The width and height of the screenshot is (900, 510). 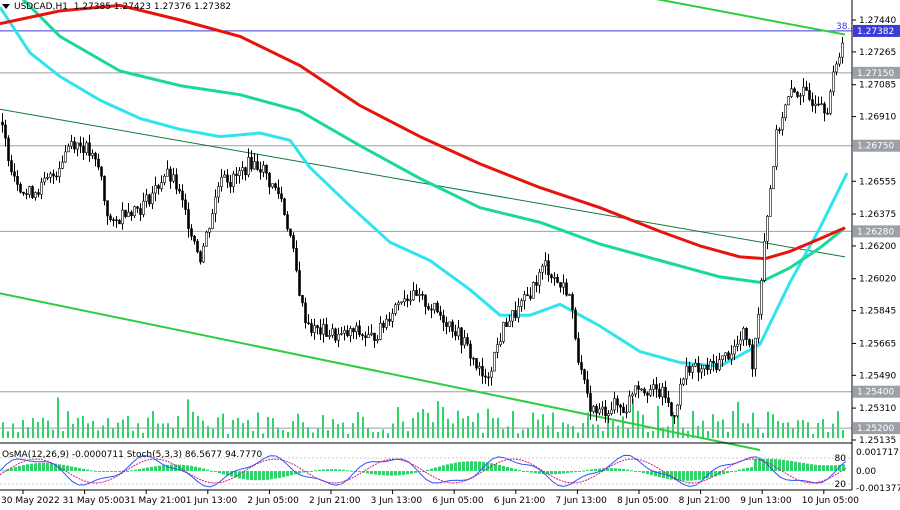 What do you see at coordinates (520, 501) in the screenshot?
I see `time-tick-label: 6 Jun 21:00` at bounding box center [520, 501].